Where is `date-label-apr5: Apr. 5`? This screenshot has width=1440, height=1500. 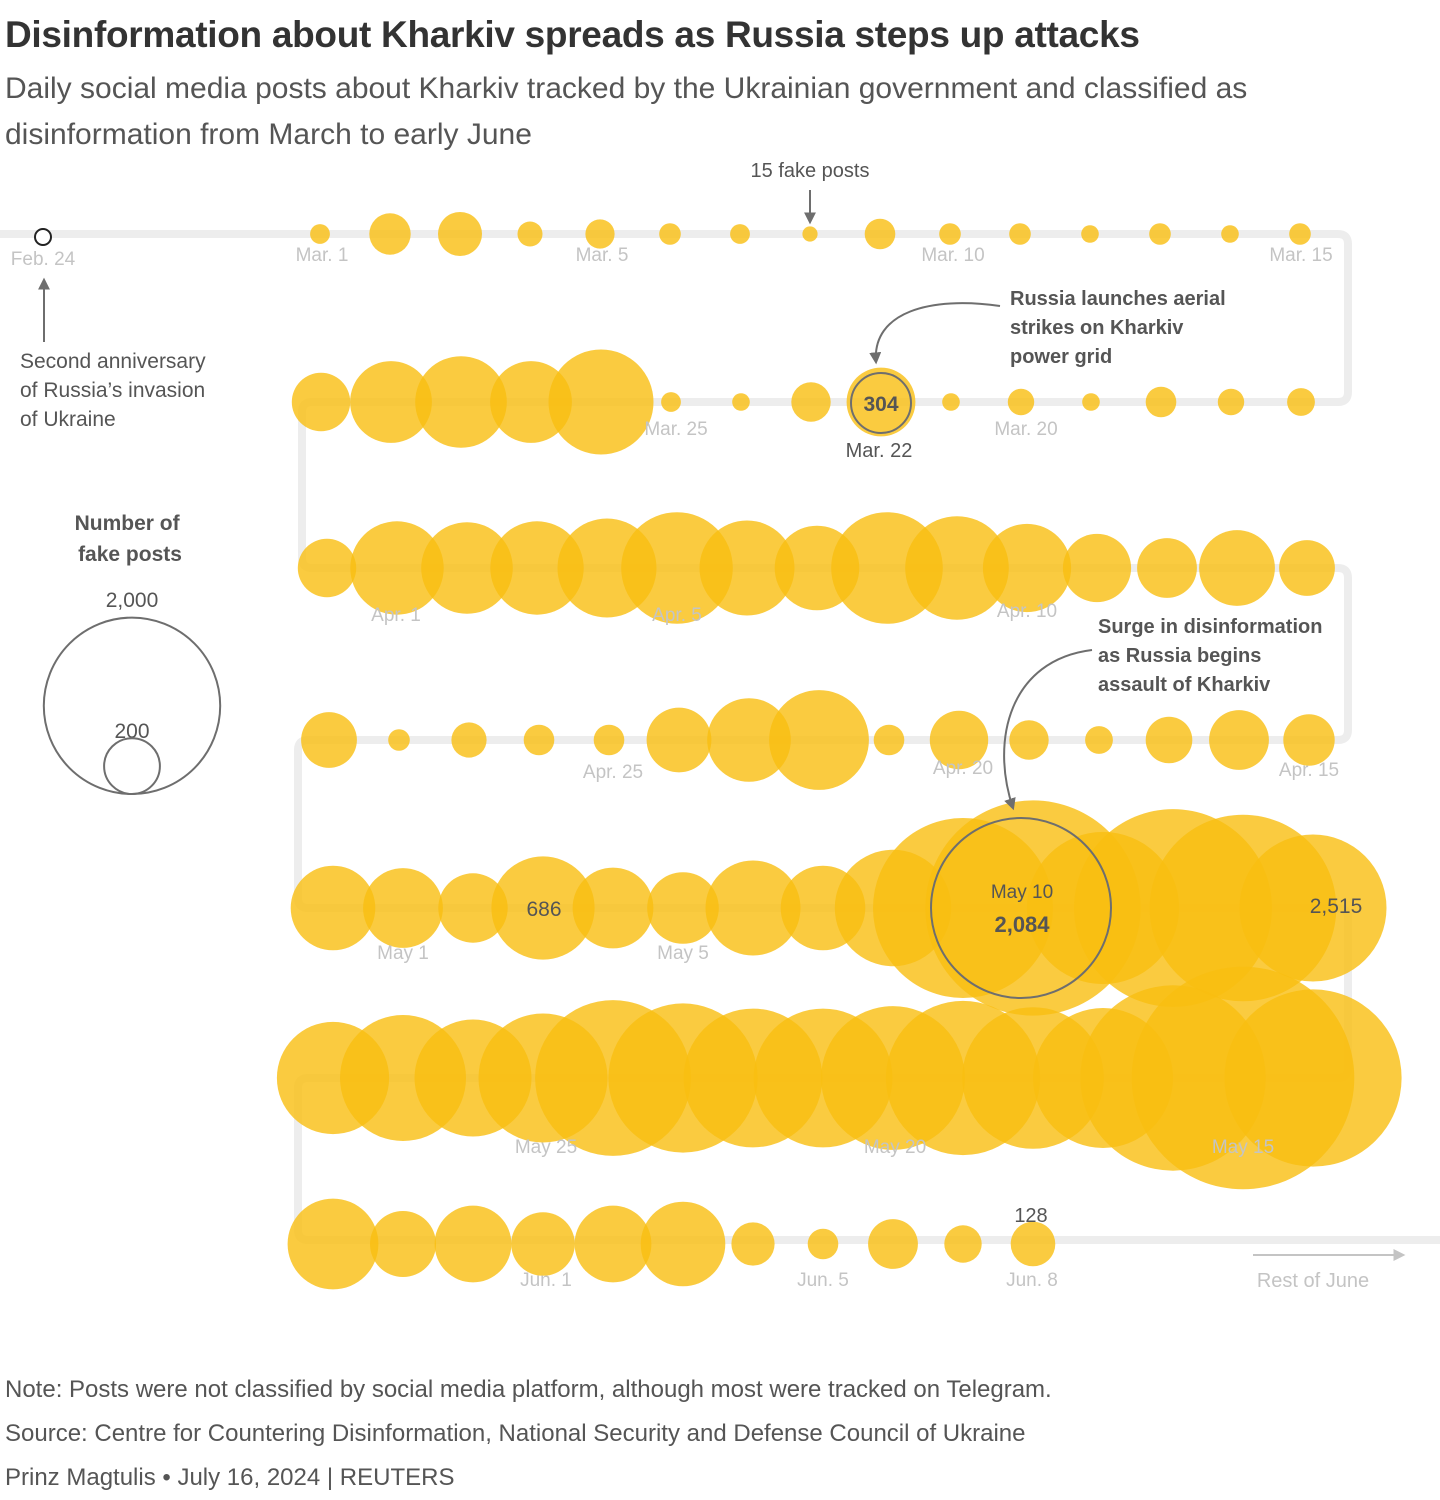
date-label-apr5: Apr. 5 is located at coordinates (677, 615).